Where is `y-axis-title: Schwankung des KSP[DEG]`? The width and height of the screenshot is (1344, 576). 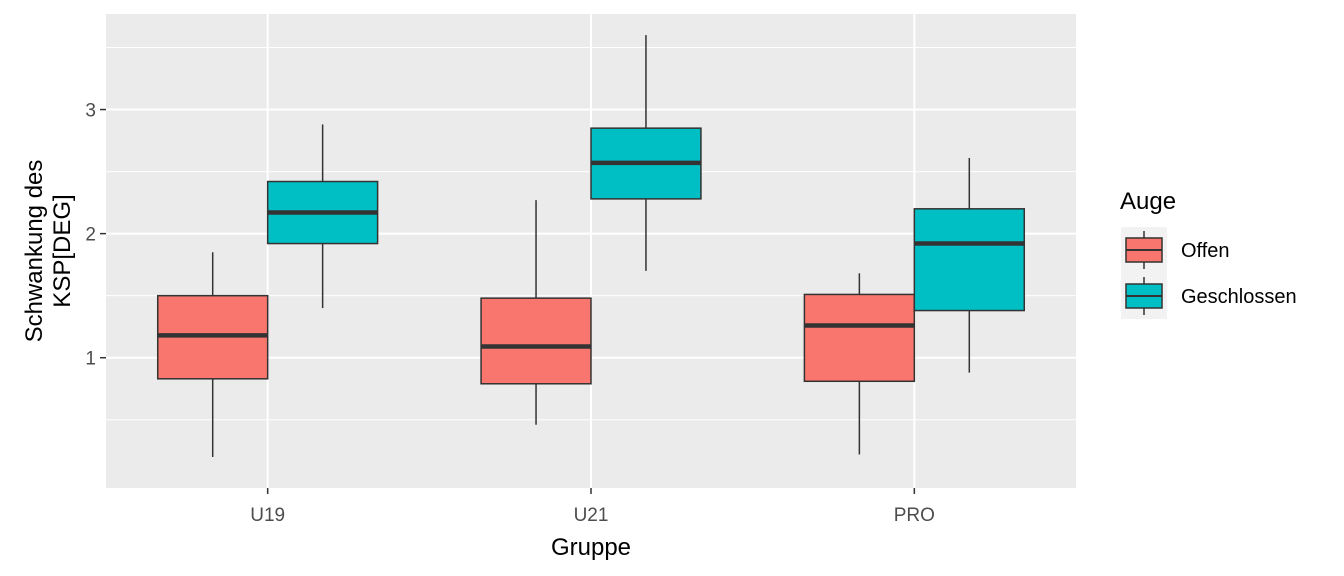 y-axis-title: Schwankung des KSP[DEG] is located at coordinates (48, 251).